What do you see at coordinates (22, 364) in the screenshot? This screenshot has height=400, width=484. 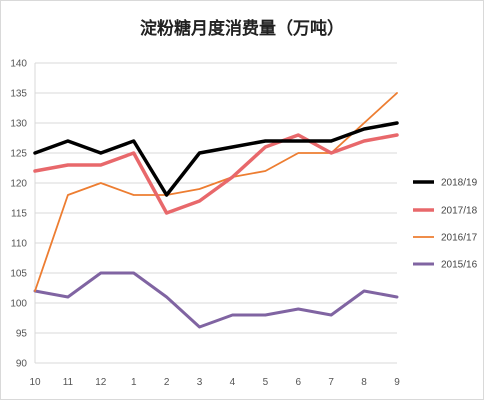 I see `y-tick-label: 90` at bounding box center [22, 364].